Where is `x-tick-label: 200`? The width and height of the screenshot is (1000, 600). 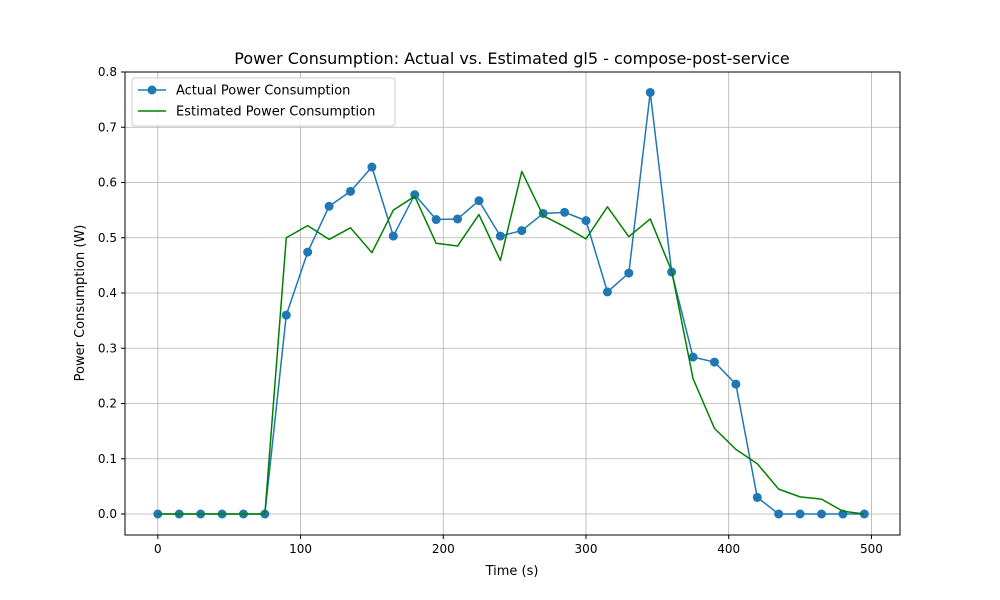
x-tick-label: 200 is located at coordinates (443, 549).